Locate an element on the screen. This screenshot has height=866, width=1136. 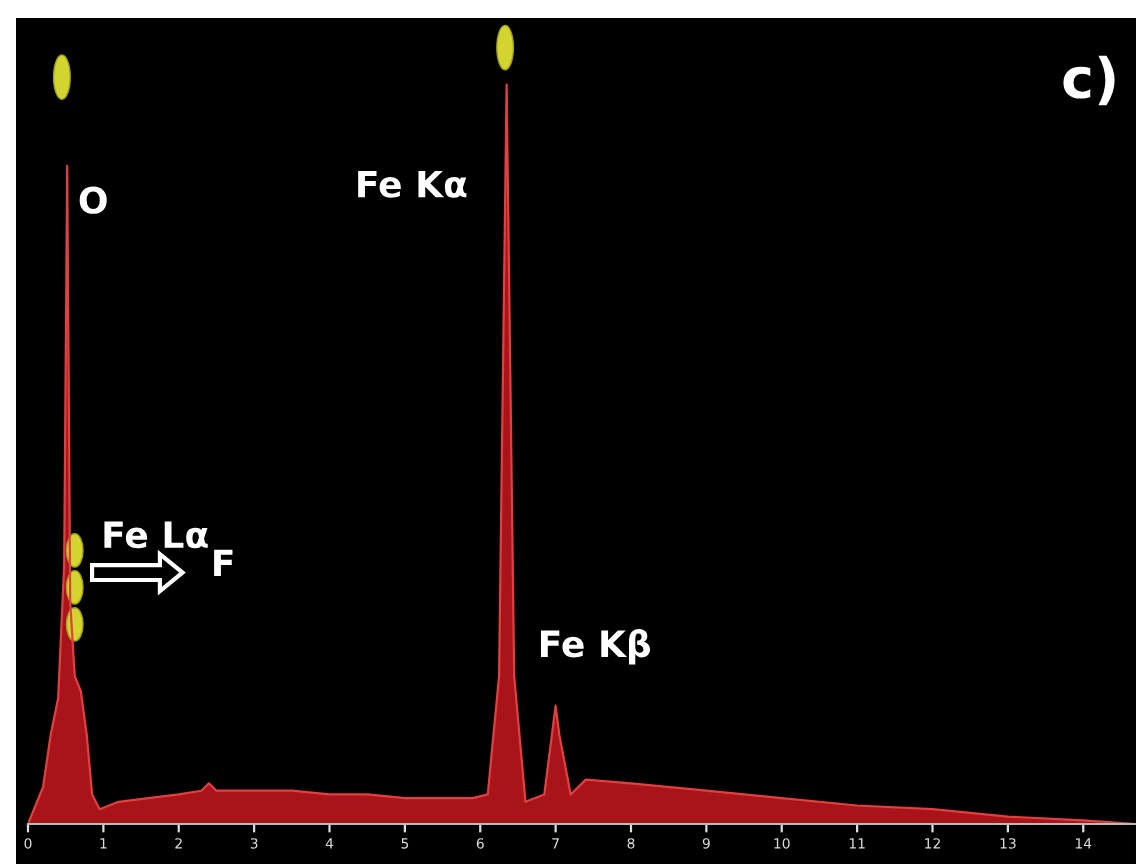
annotation: Fe Kα is located at coordinates (412, 184).